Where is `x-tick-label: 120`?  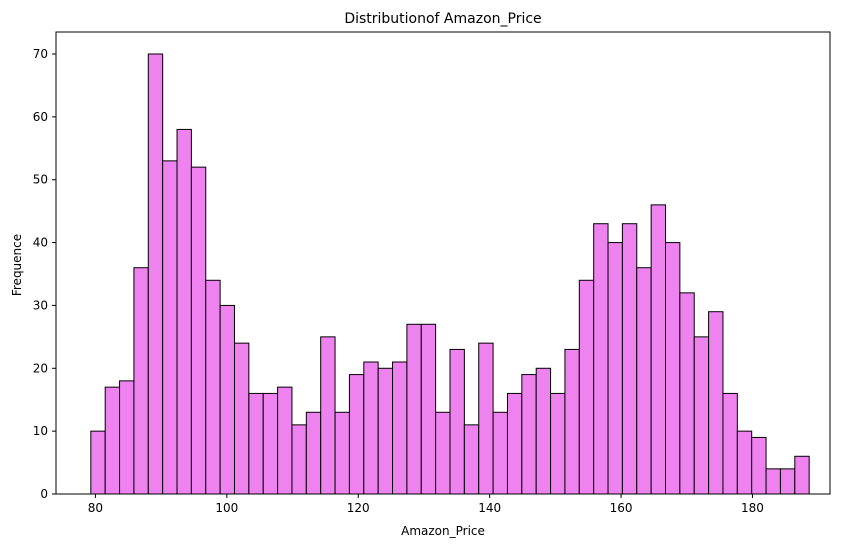
x-tick-label: 120 is located at coordinates (358, 508).